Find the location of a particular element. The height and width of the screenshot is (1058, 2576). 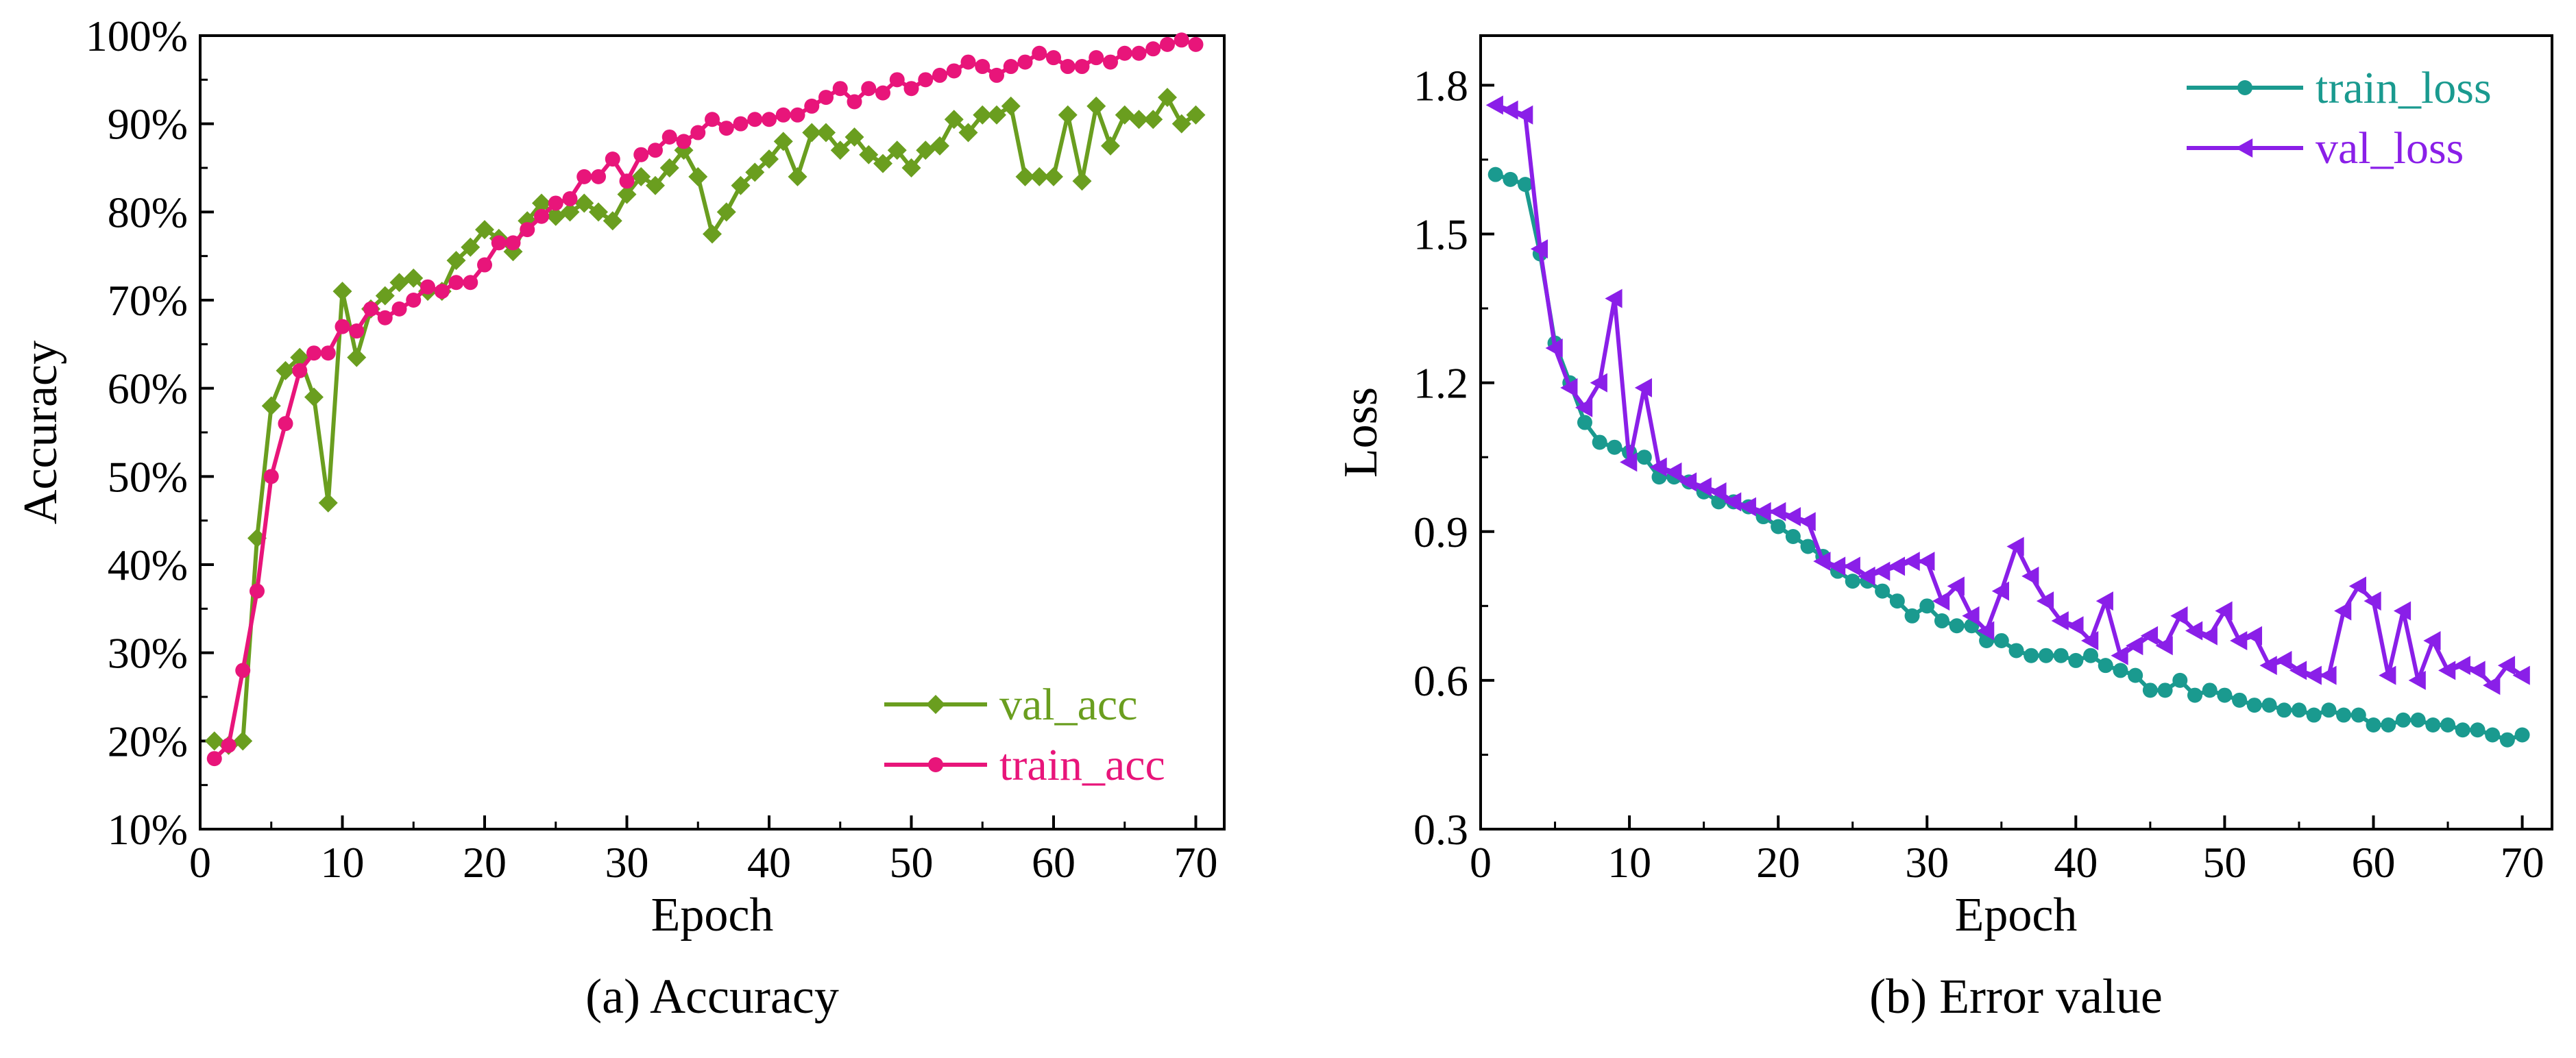

accuracy-x-axis-label: Epoch is located at coordinates (712, 915).